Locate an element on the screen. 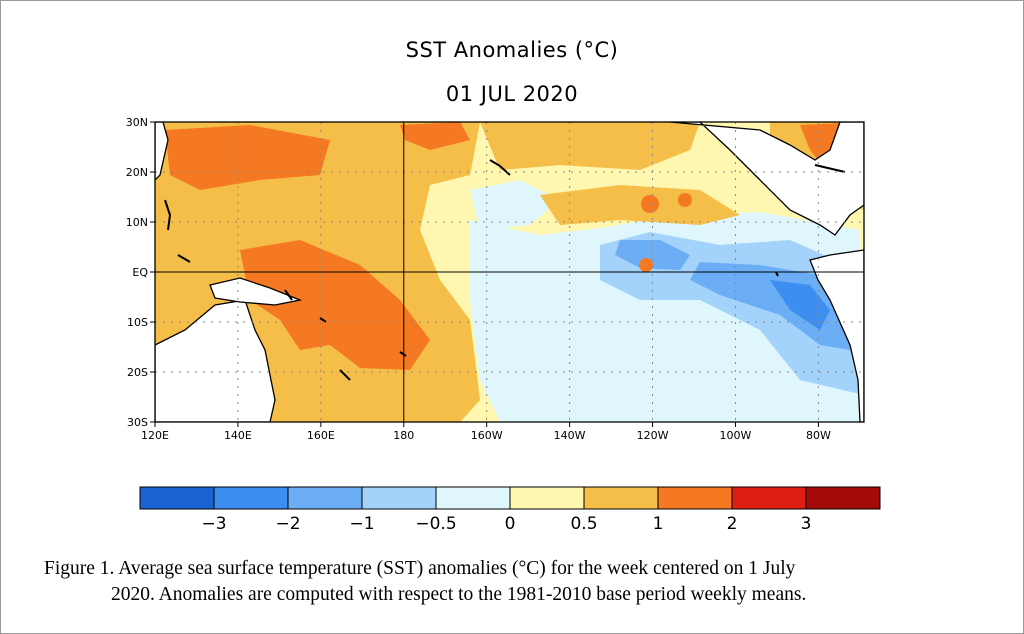 Image resolution: width=1024 pixels, height=634 pixels. anomaly-cool-2b is located at coordinates (770, 306).